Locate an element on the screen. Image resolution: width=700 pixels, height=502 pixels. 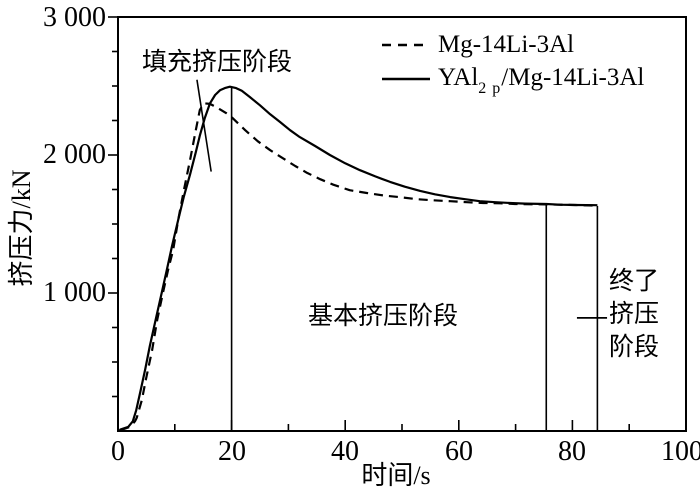
legend-item-yal2p: YAl2 p/Mg-14Li-3Al is located at coordinates (513, 79).